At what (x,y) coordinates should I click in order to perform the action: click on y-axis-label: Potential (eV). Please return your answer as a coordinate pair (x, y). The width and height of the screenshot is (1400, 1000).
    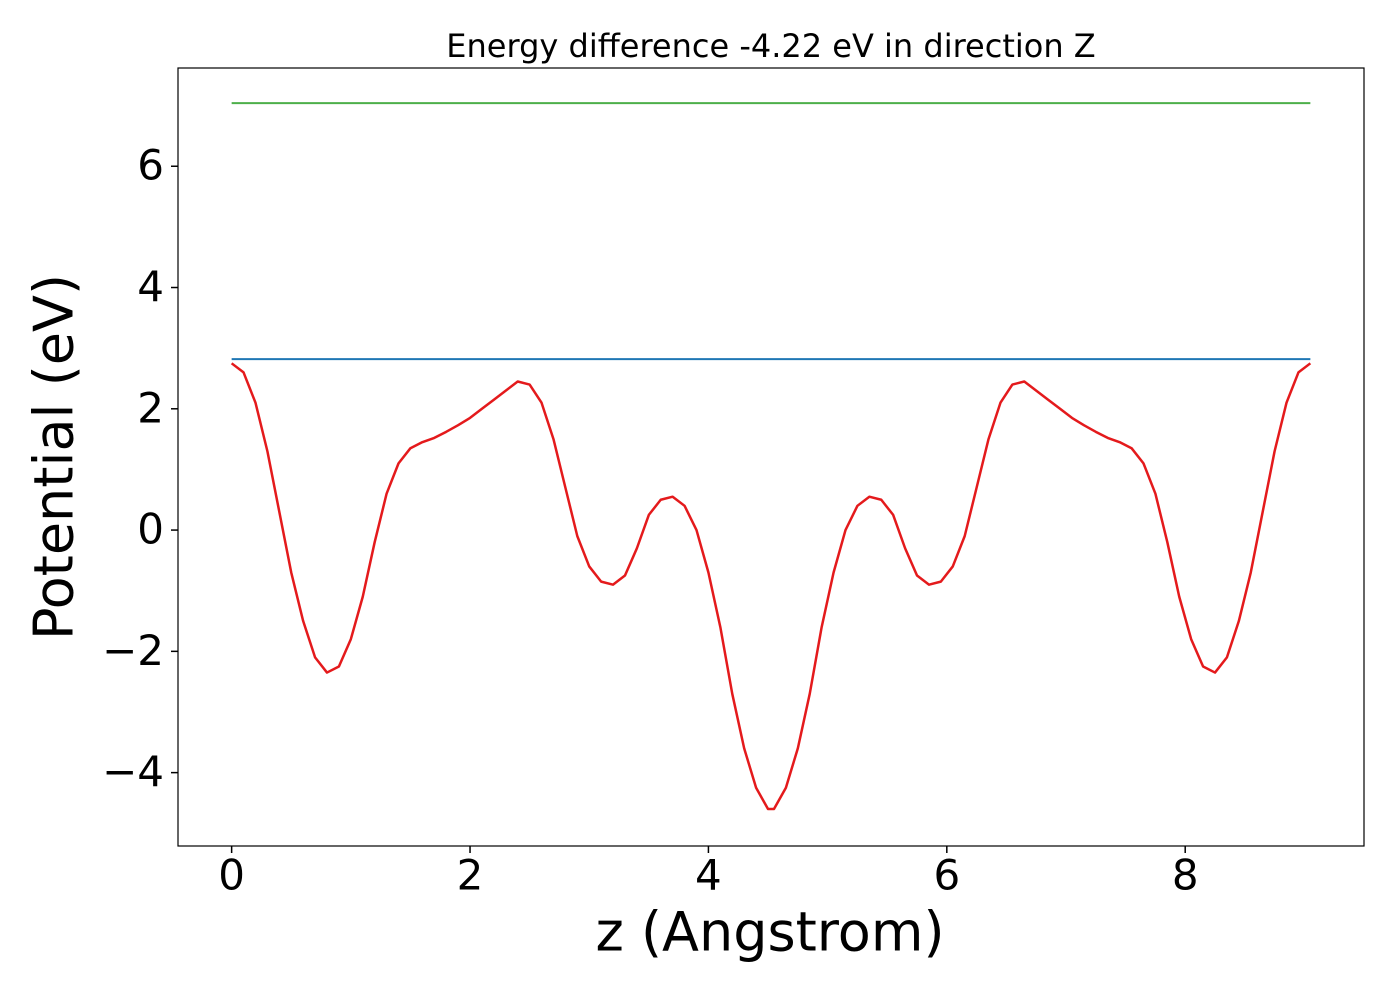
    Looking at the image, I should click on (54, 457).